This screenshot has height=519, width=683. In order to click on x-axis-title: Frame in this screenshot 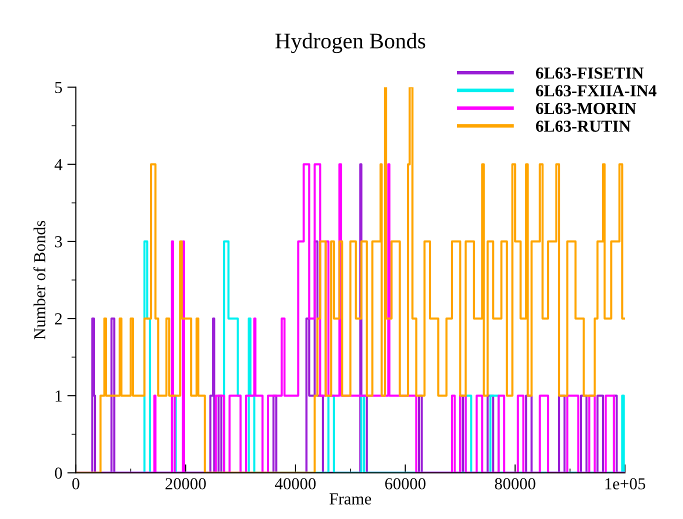, I will do `click(351, 499)`.